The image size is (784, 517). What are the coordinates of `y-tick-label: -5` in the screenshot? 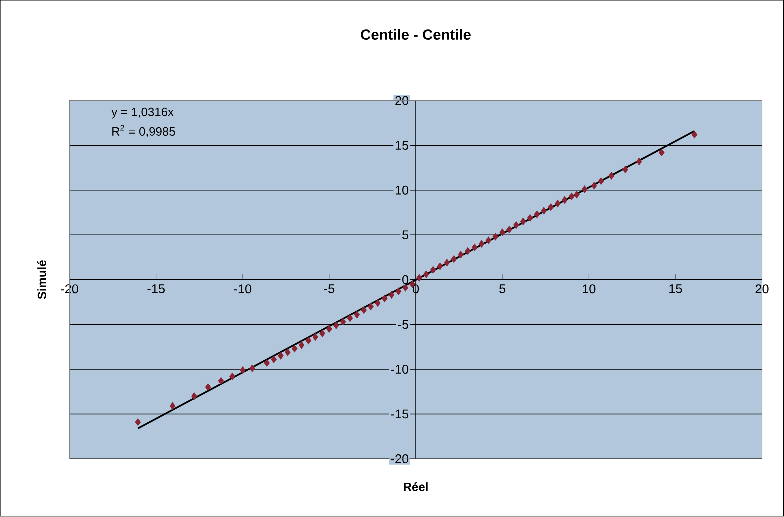 It's located at (403, 325).